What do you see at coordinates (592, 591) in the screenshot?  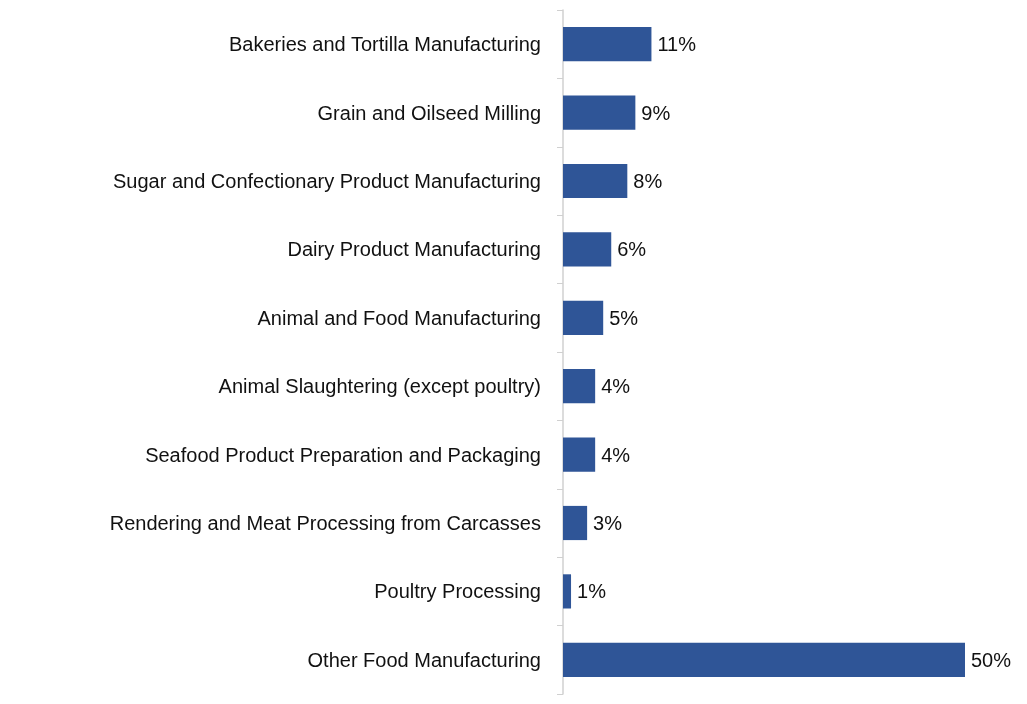 I see `data-label: 1%` at bounding box center [592, 591].